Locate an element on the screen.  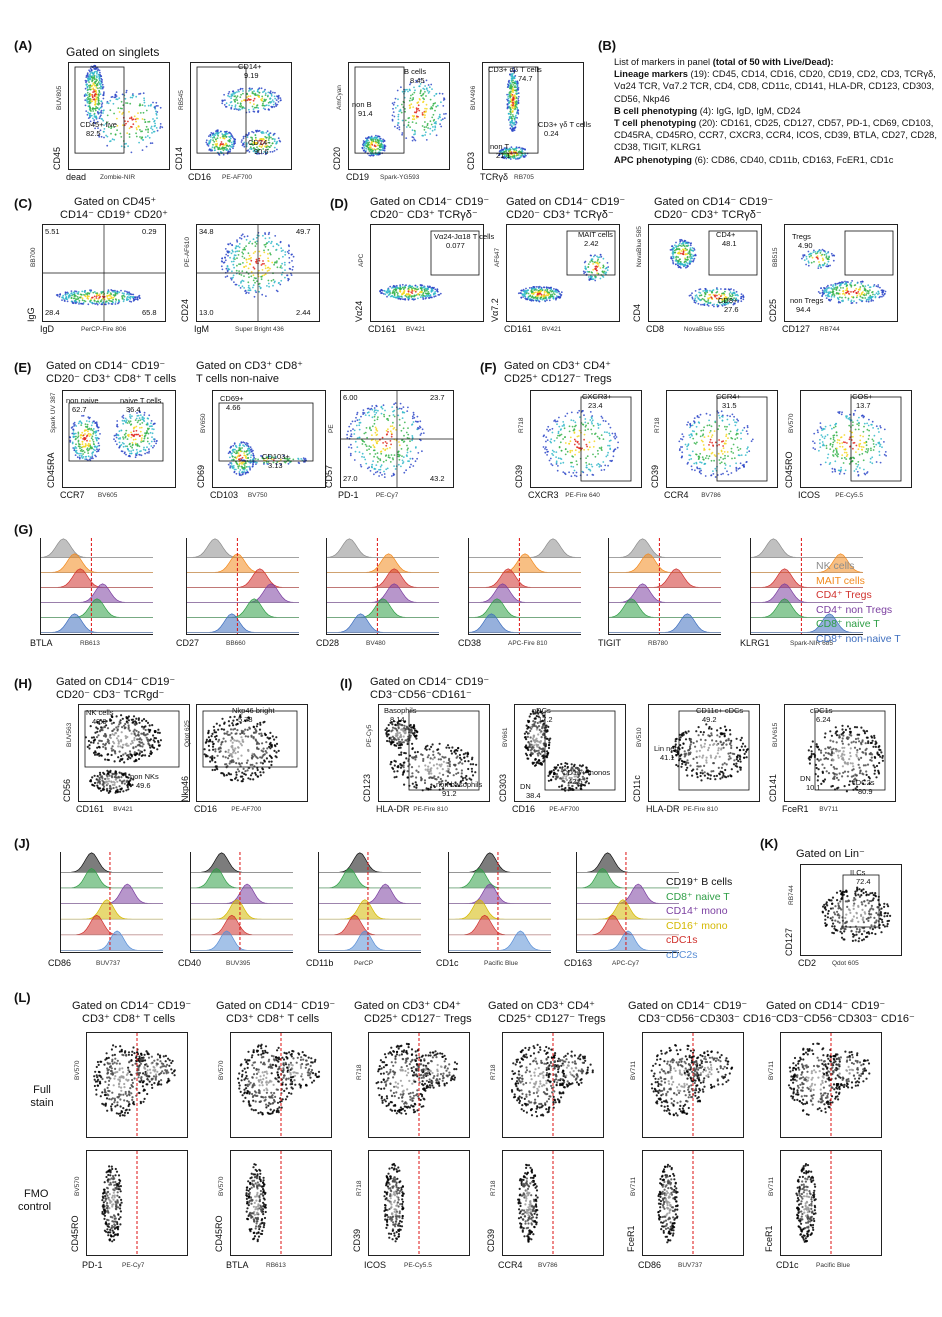
panel-e-plot-1-xlabel: CCR7 is located at coordinates (72, 495).